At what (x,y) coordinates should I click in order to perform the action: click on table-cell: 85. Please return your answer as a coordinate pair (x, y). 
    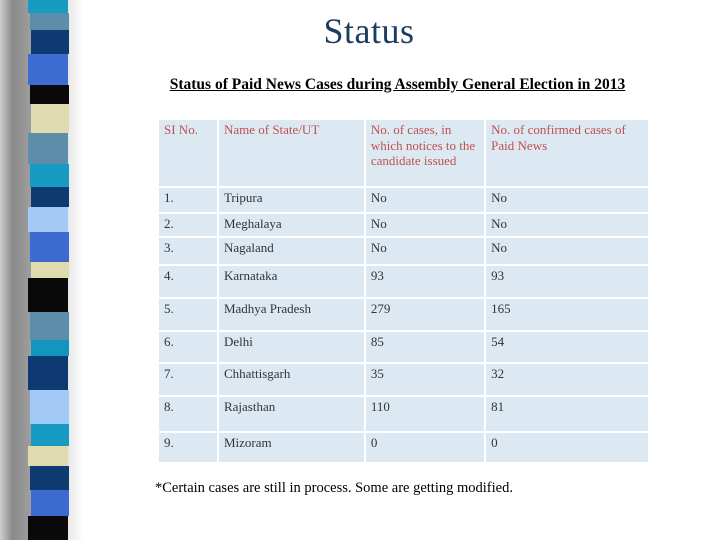
    Looking at the image, I should click on (425, 347).